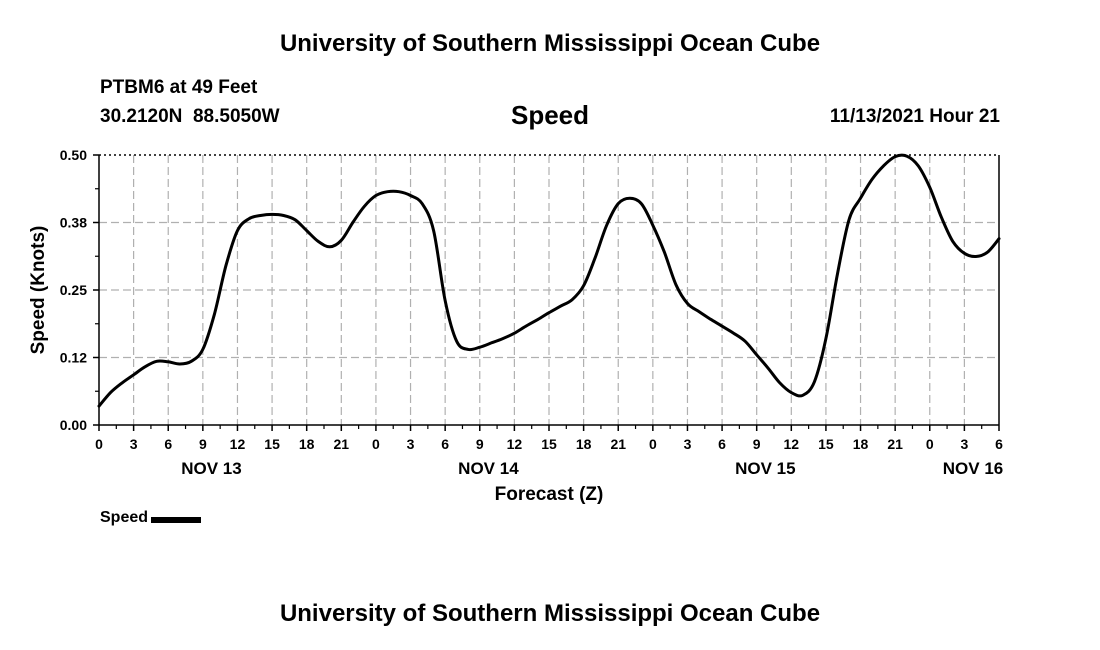 The height and width of the screenshot is (650, 1100). I want to click on x-axis-title: Forecast (Z), so click(549, 494).